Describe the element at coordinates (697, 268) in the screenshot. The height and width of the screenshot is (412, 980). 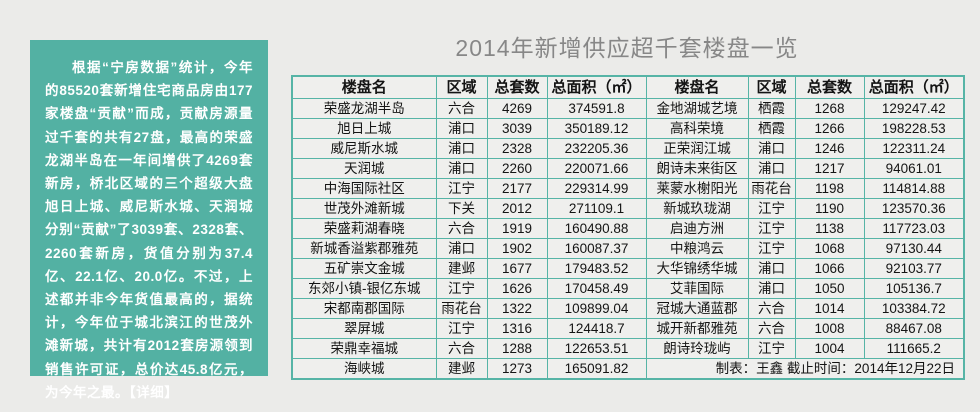
I see `cell-project-name: 大华锦绣华城` at that location.